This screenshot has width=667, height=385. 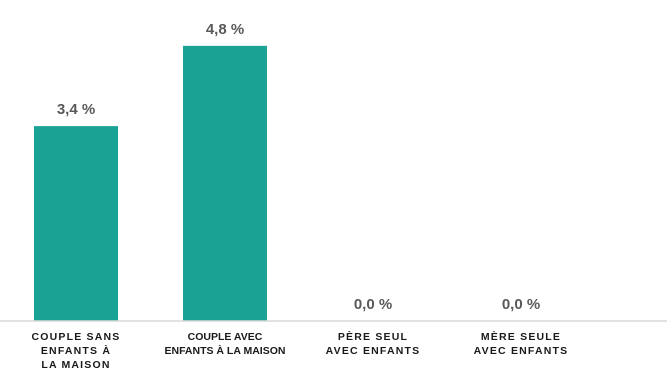 What do you see at coordinates (225, 29) in the screenshot?
I see `value-label-couple-avec-enfants: 4,8 %` at bounding box center [225, 29].